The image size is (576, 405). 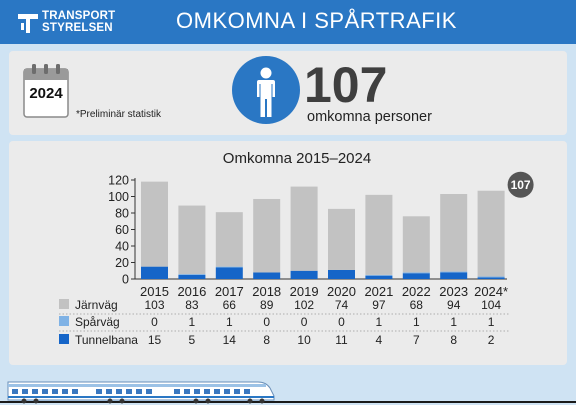 What do you see at coordinates (379, 277) in the screenshot?
I see `bar-tunnelbana-2021` at bounding box center [379, 277].